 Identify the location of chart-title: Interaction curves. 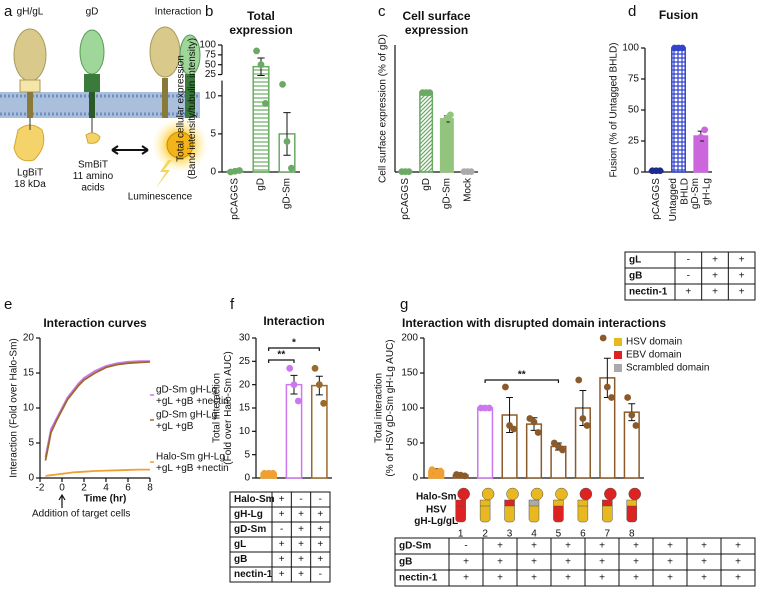
(95, 323).